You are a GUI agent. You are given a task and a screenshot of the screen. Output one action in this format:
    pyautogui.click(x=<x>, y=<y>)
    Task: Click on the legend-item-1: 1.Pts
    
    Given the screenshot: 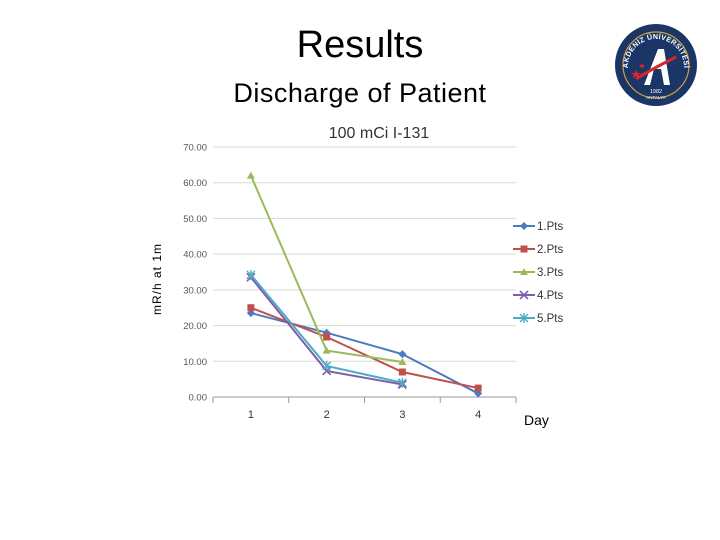 What is the action you would take?
    pyautogui.click(x=538, y=227)
    